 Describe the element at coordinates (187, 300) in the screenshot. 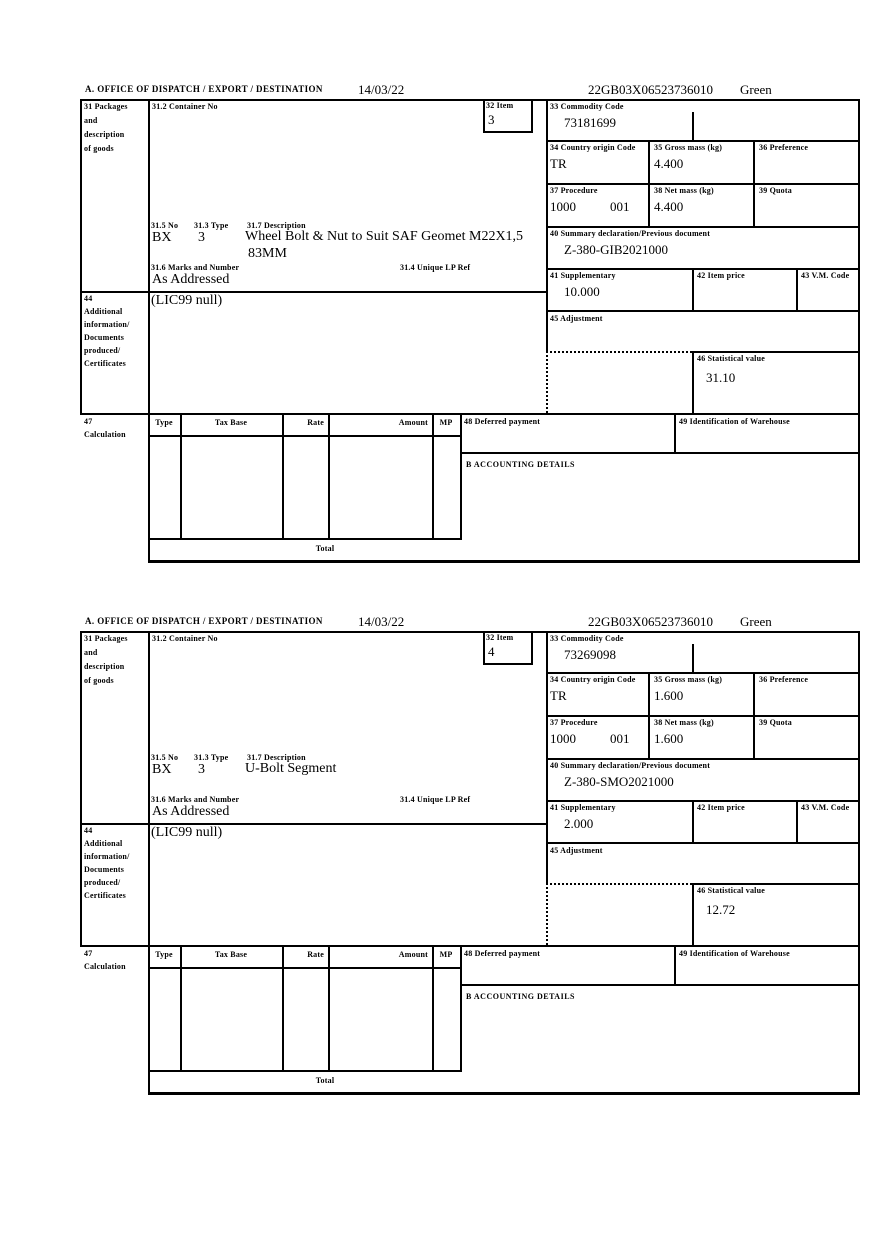

I see `additional-info-value: (LIC99 null)` at that location.